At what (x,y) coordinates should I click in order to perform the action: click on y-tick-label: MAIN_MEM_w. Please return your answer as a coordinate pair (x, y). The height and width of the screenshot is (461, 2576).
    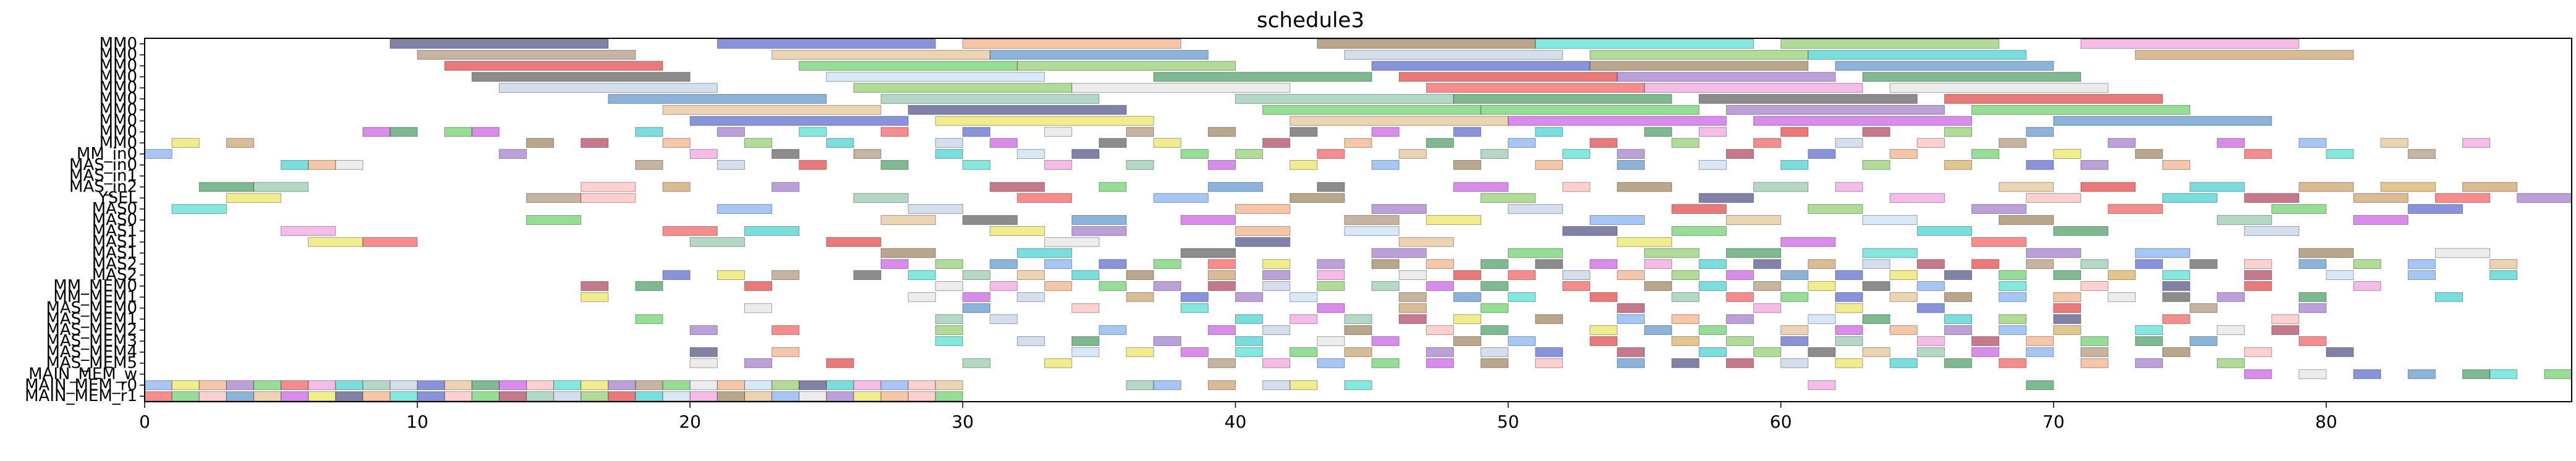
    Looking at the image, I should click on (82, 374).